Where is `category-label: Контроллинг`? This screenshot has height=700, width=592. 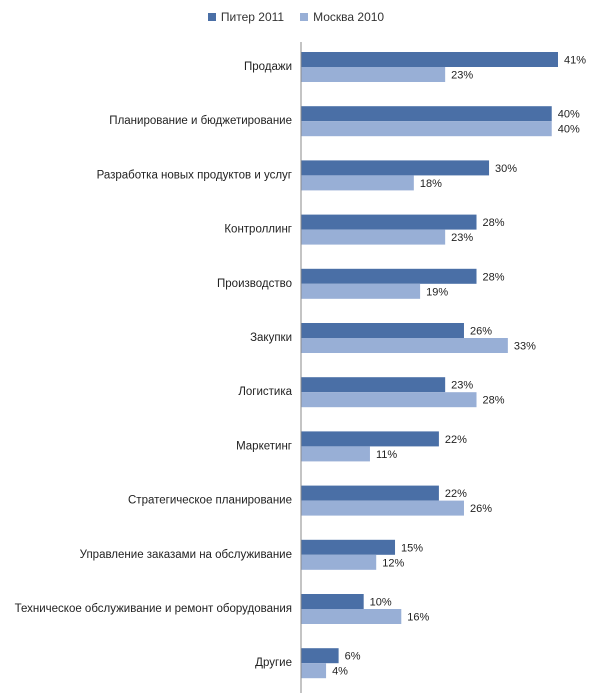
category-label: Контроллинг is located at coordinates (258, 230).